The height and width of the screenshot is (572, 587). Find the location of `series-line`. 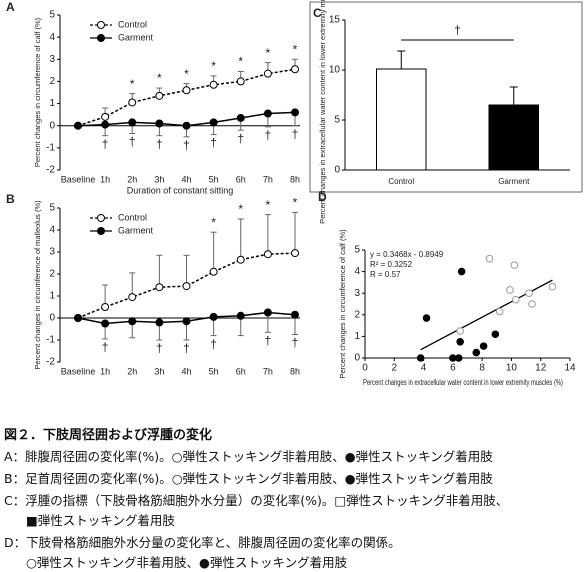

series-line is located at coordinates (186, 285).